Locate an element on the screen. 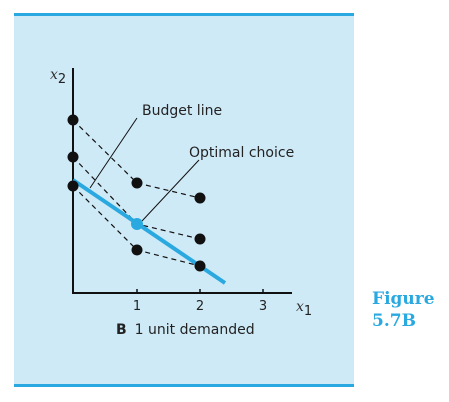 The height and width of the screenshot is (402, 449). bundle-point-0-mid is located at coordinates (73, 157).